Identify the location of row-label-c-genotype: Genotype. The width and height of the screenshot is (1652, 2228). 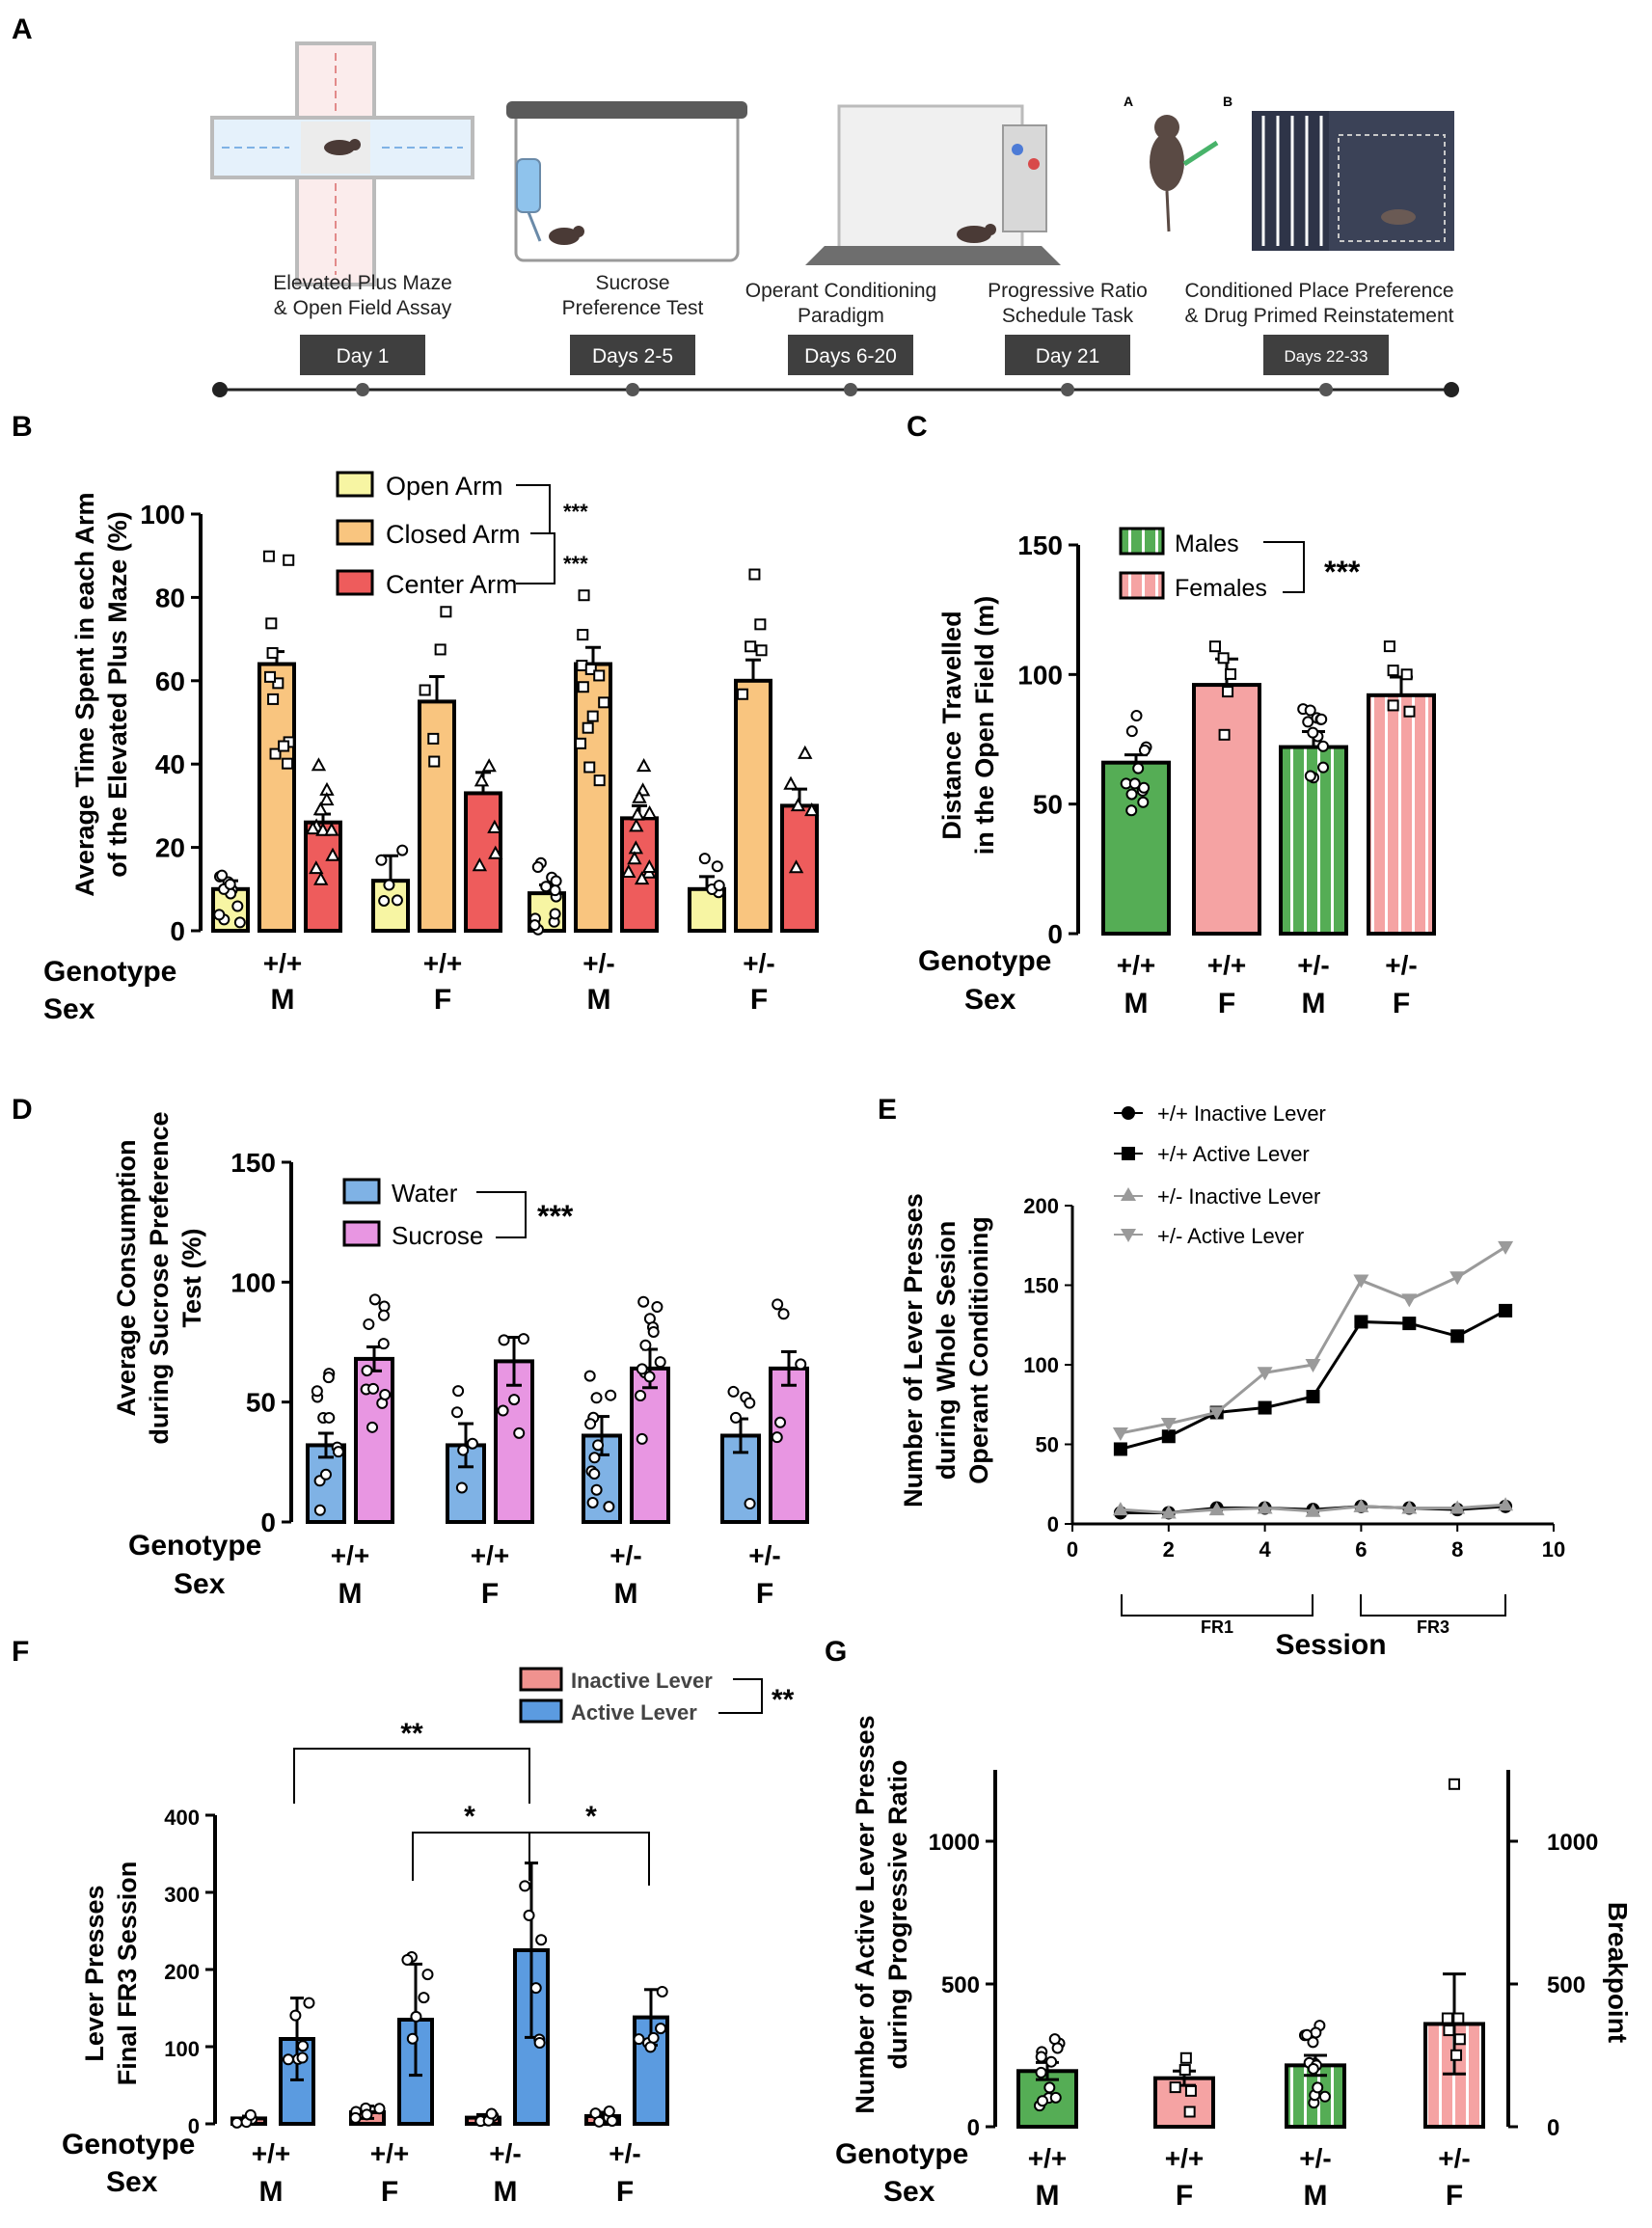
(984, 961).